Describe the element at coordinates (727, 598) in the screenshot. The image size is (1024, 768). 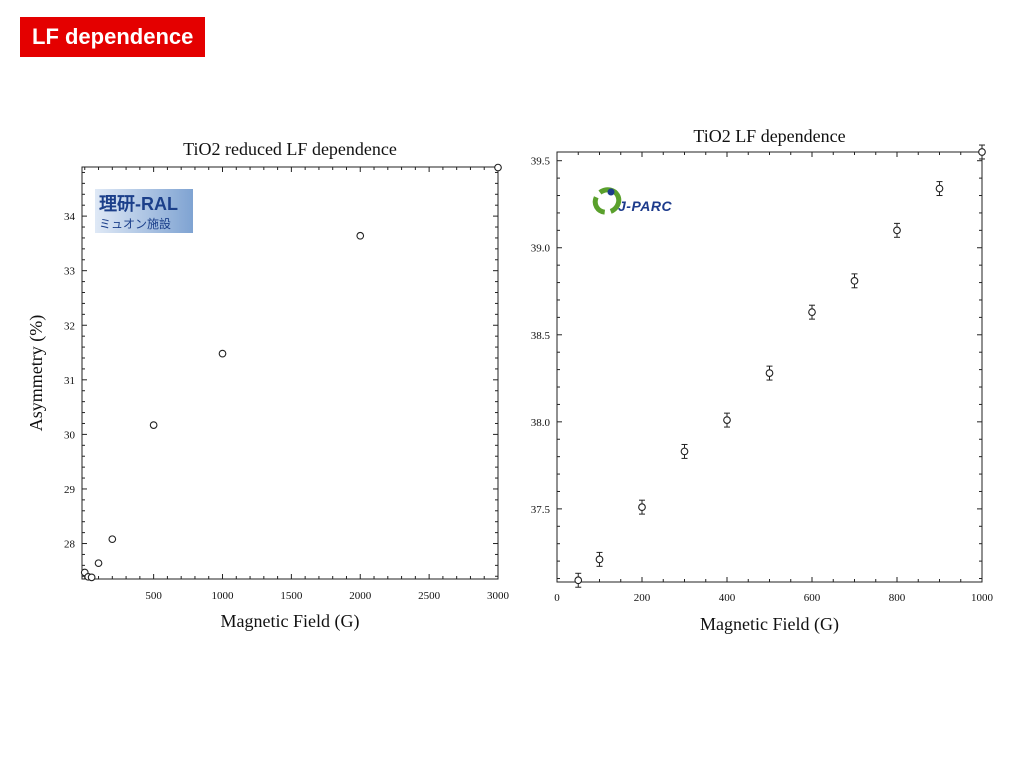
I see `x-tick-label: 400` at that location.